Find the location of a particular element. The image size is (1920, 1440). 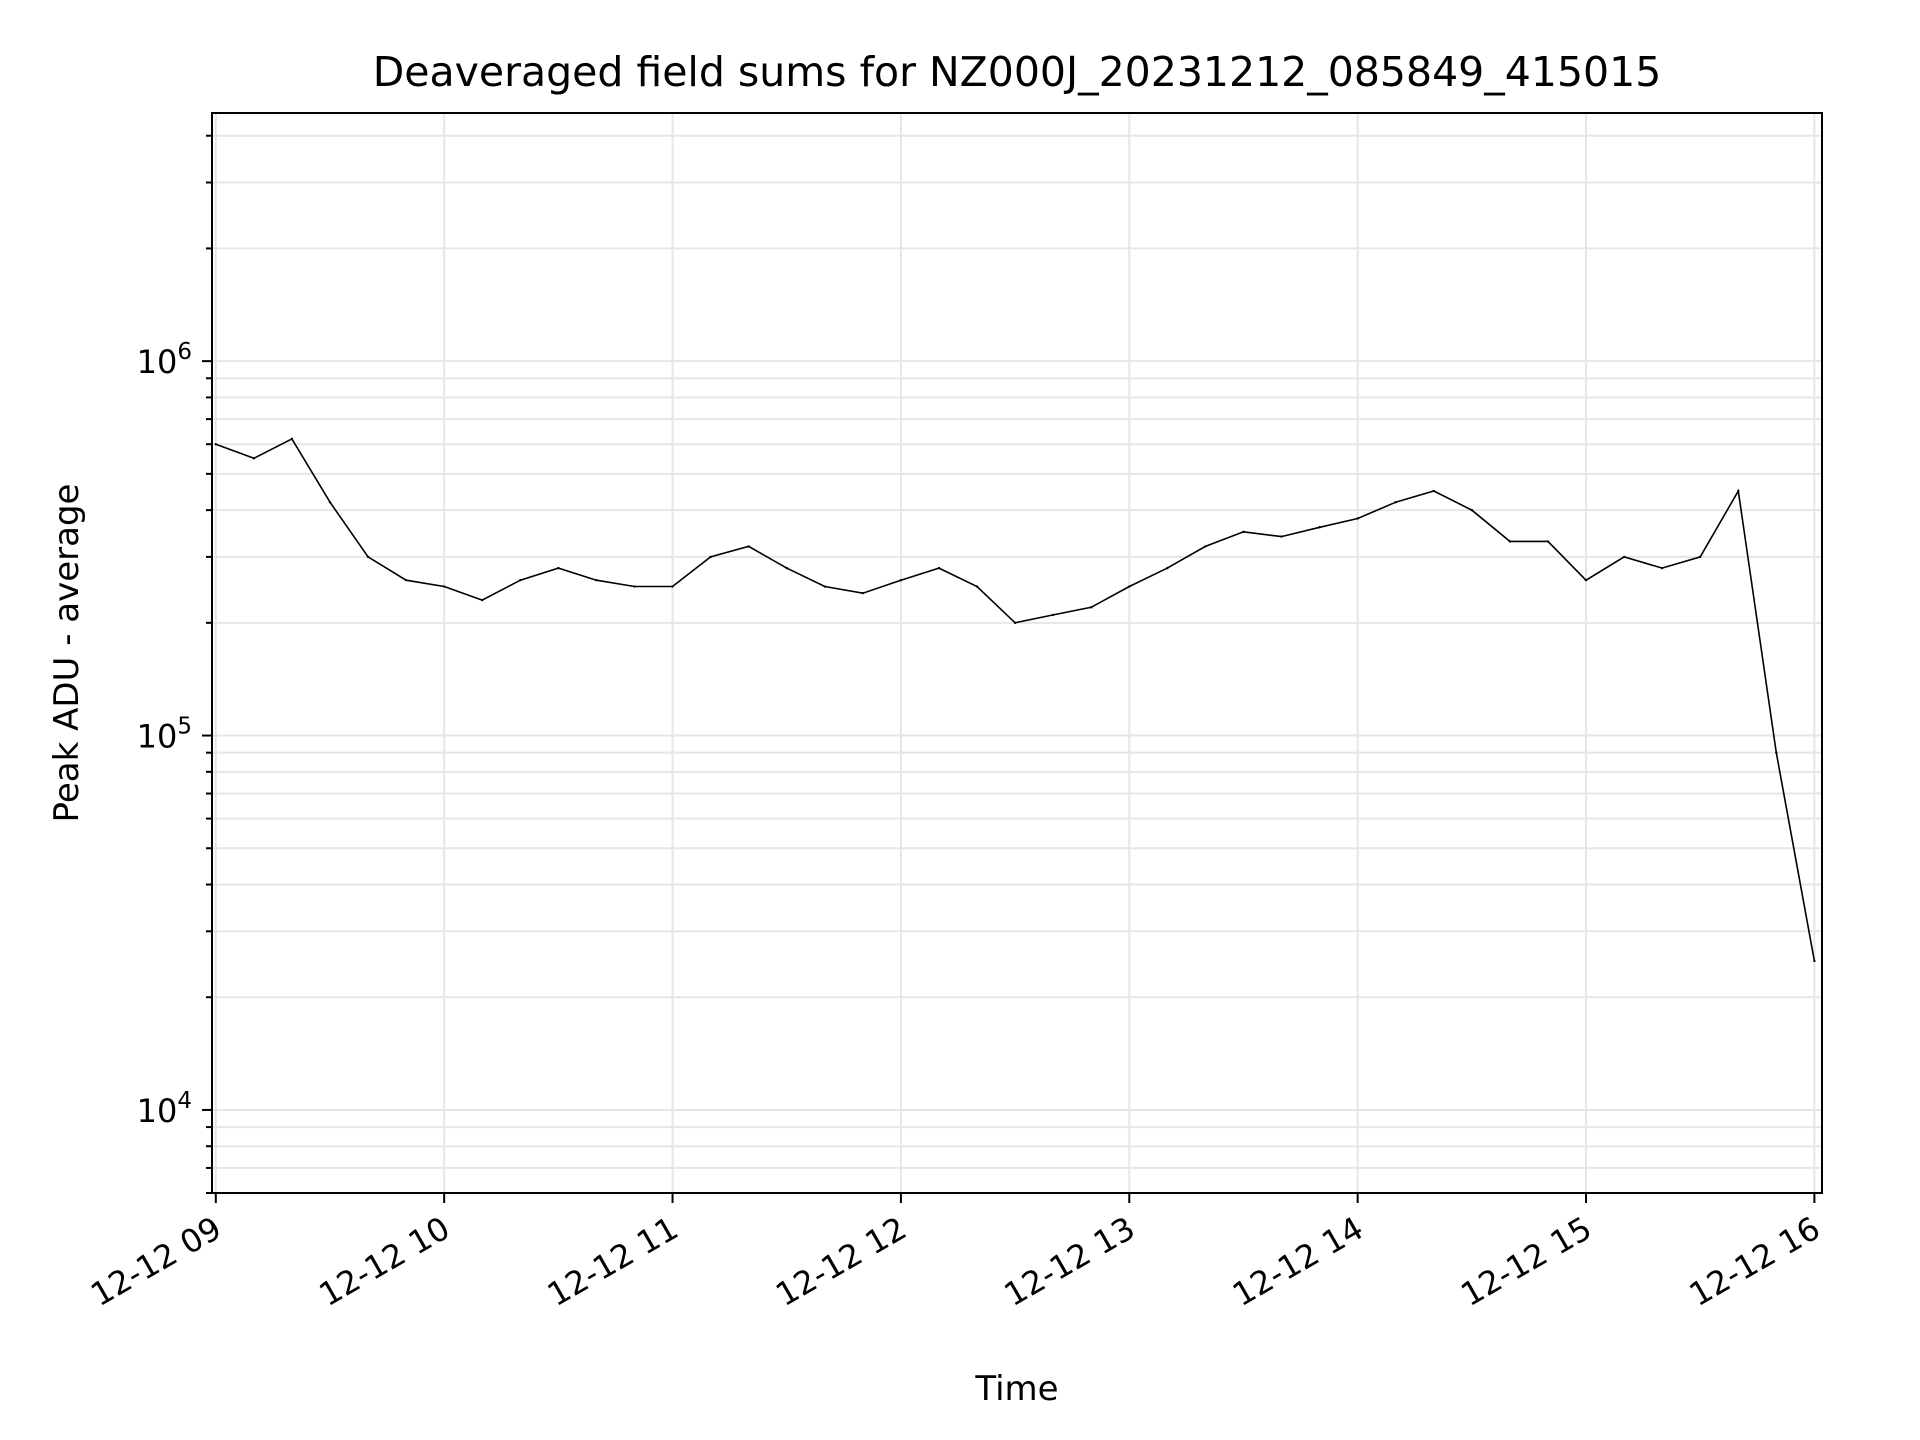

y-axis-label: Peak ADU - average is located at coordinates (67, 653).